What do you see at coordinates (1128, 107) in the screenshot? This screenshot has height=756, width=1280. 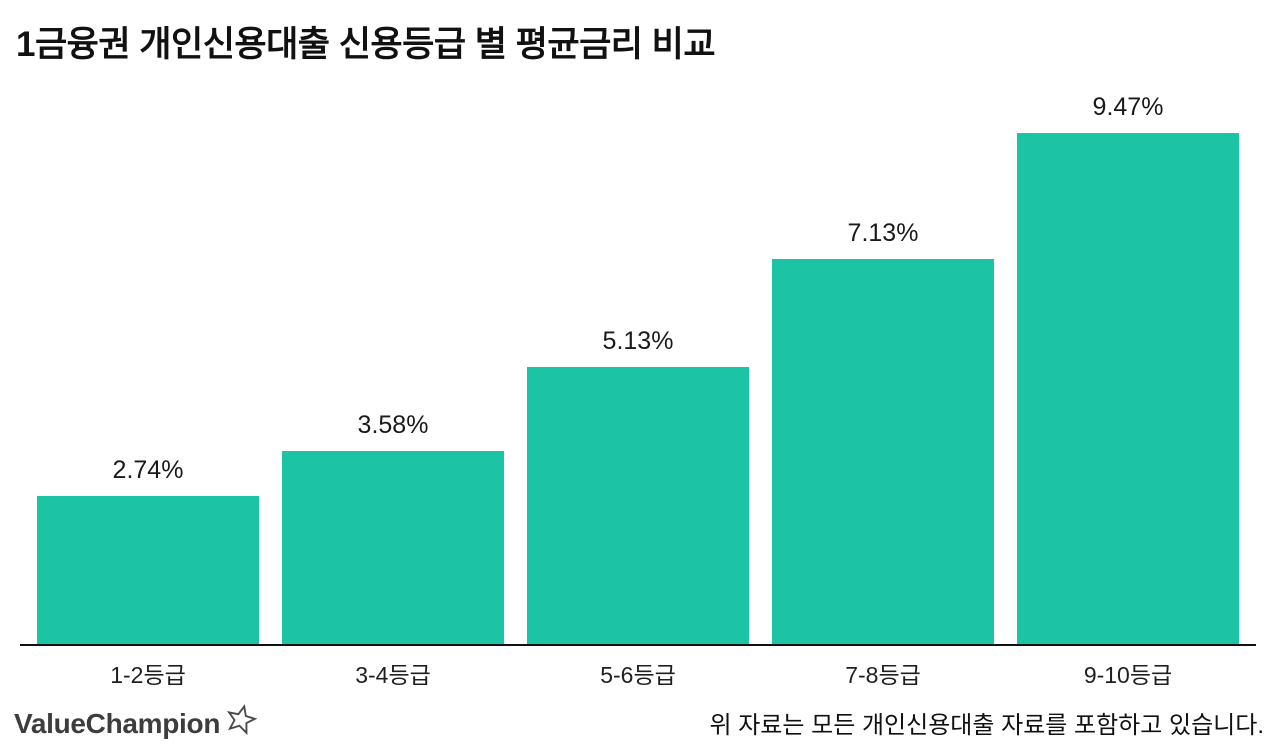 I see `bar-value-label: 9.47%` at bounding box center [1128, 107].